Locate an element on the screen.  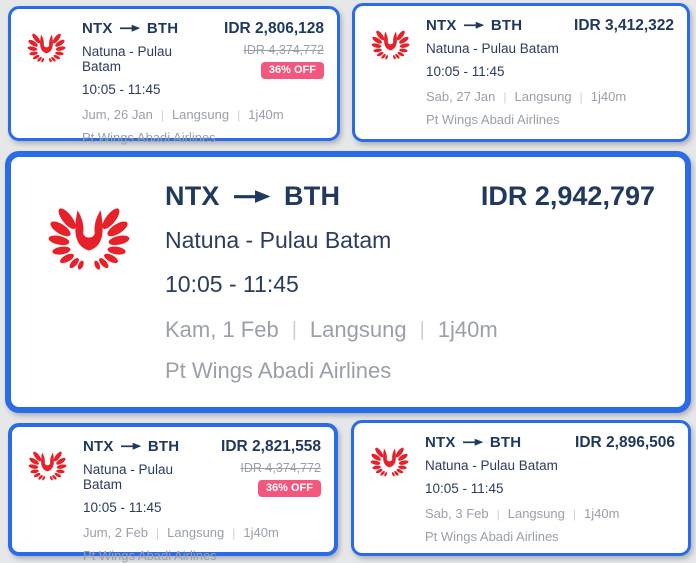
flight-date: Sab, 27 Jan is located at coordinates (461, 96).